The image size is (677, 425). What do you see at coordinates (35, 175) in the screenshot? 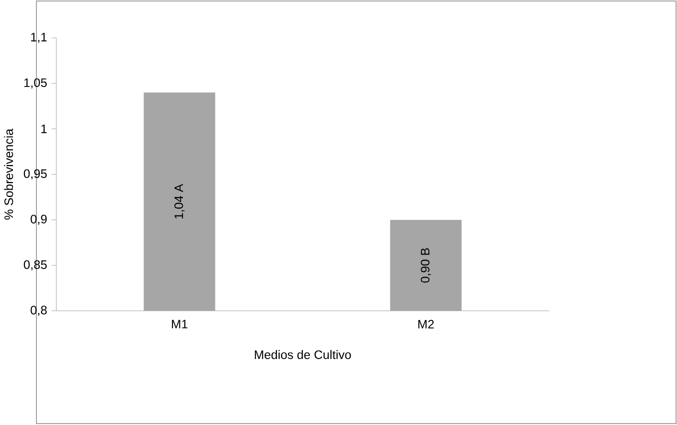
I see `y-tick-label: 0,95` at bounding box center [35, 175].